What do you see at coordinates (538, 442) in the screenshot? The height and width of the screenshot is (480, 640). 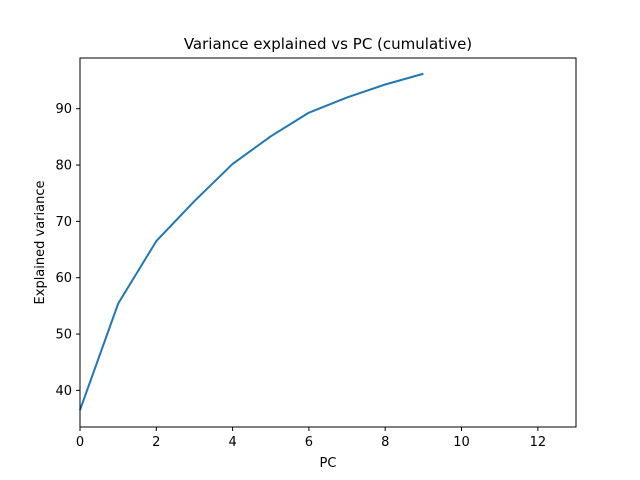 I see `x-tick-label: 12` at bounding box center [538, 442].